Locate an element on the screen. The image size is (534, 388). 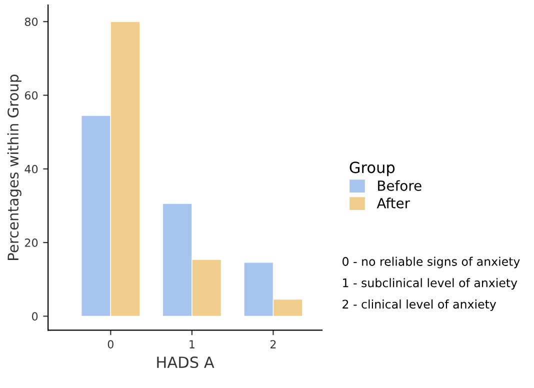
text: 1 - subclinical level of anxiety is located at coordinates (430, 284).